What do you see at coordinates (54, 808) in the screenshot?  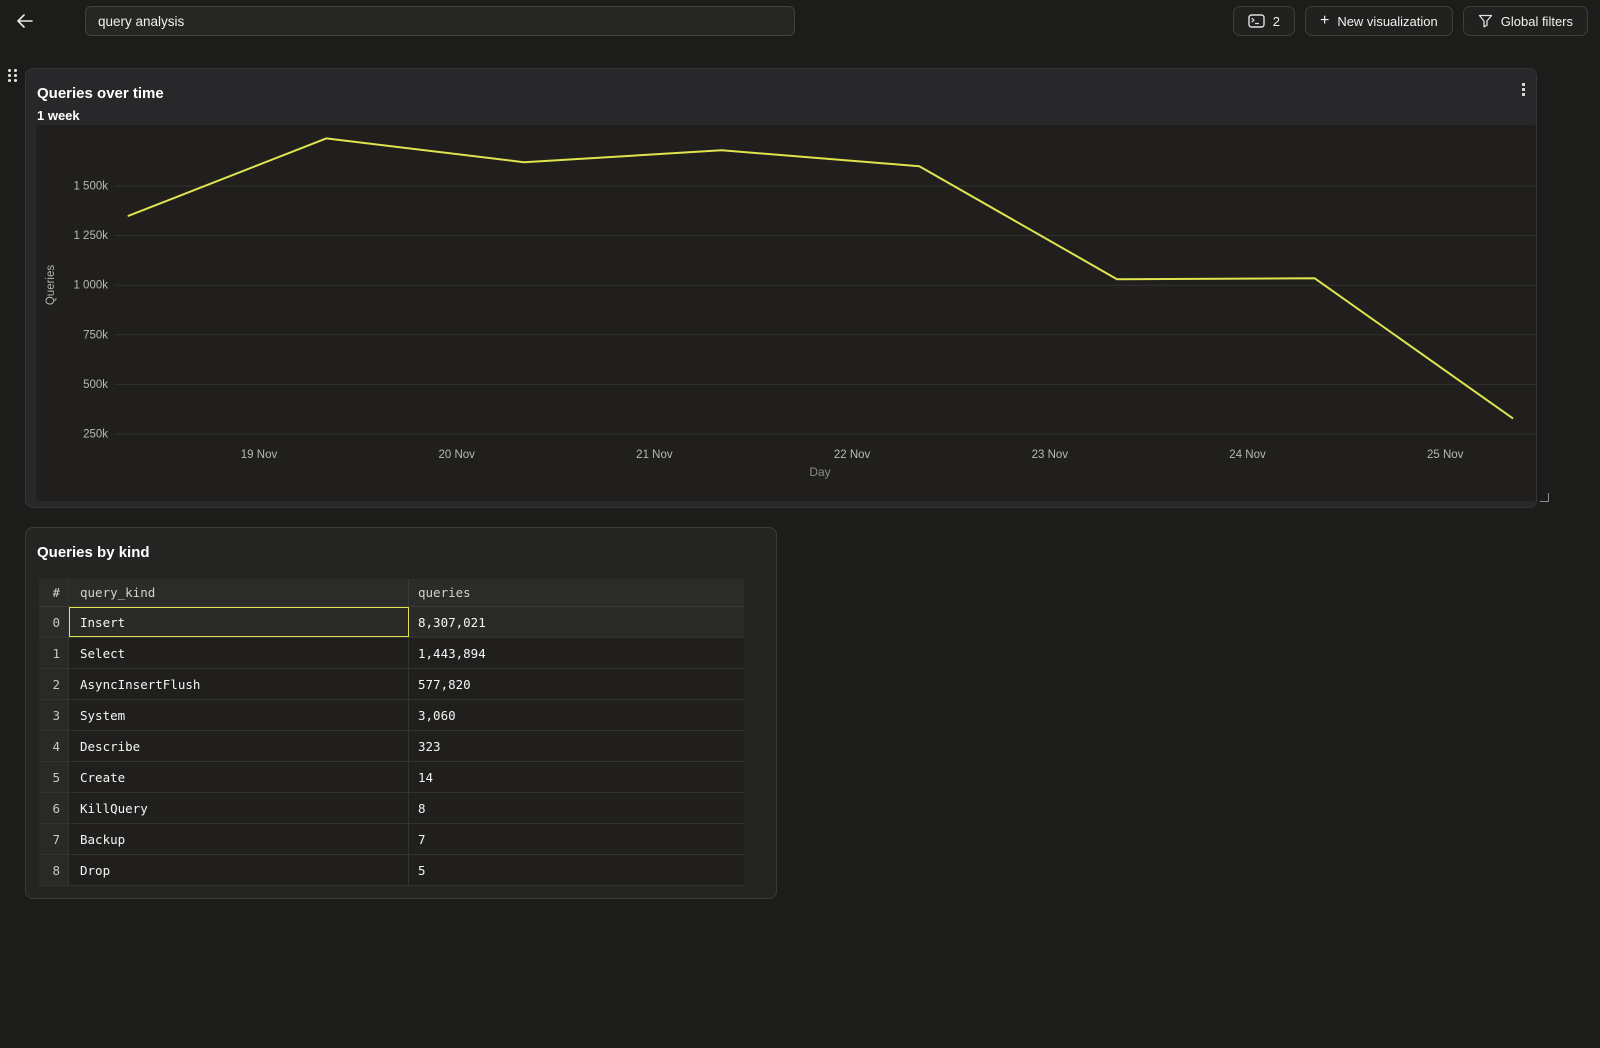 I see `cell-row-index: 6` at bounding box center [54, 808].